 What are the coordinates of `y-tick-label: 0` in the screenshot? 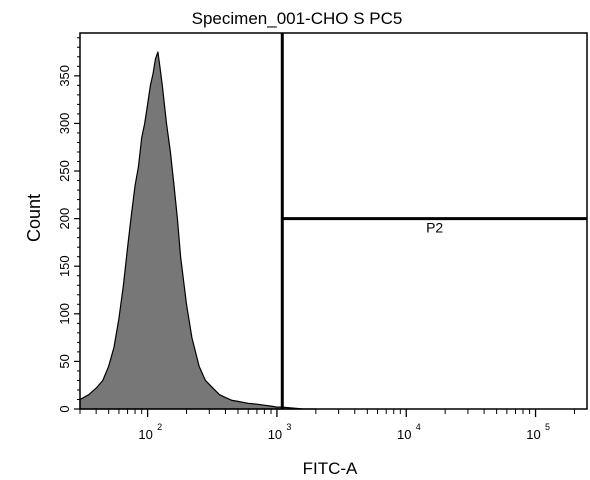 It's located at (64, 408).